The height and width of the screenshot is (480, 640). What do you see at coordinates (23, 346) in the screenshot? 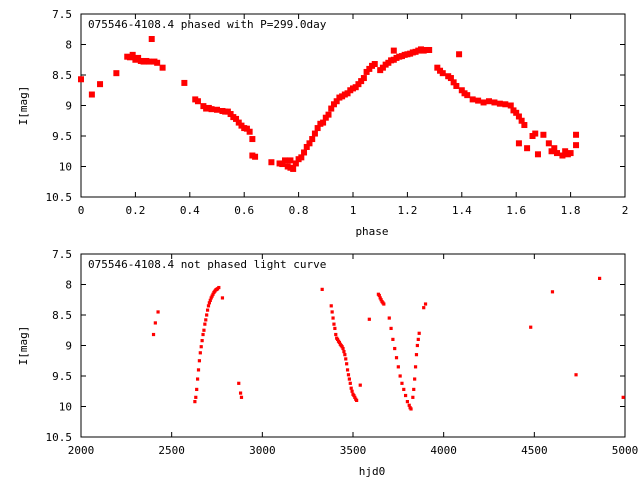
I see `y-axis-label: I[mag]` at bounding box center [23, 346].